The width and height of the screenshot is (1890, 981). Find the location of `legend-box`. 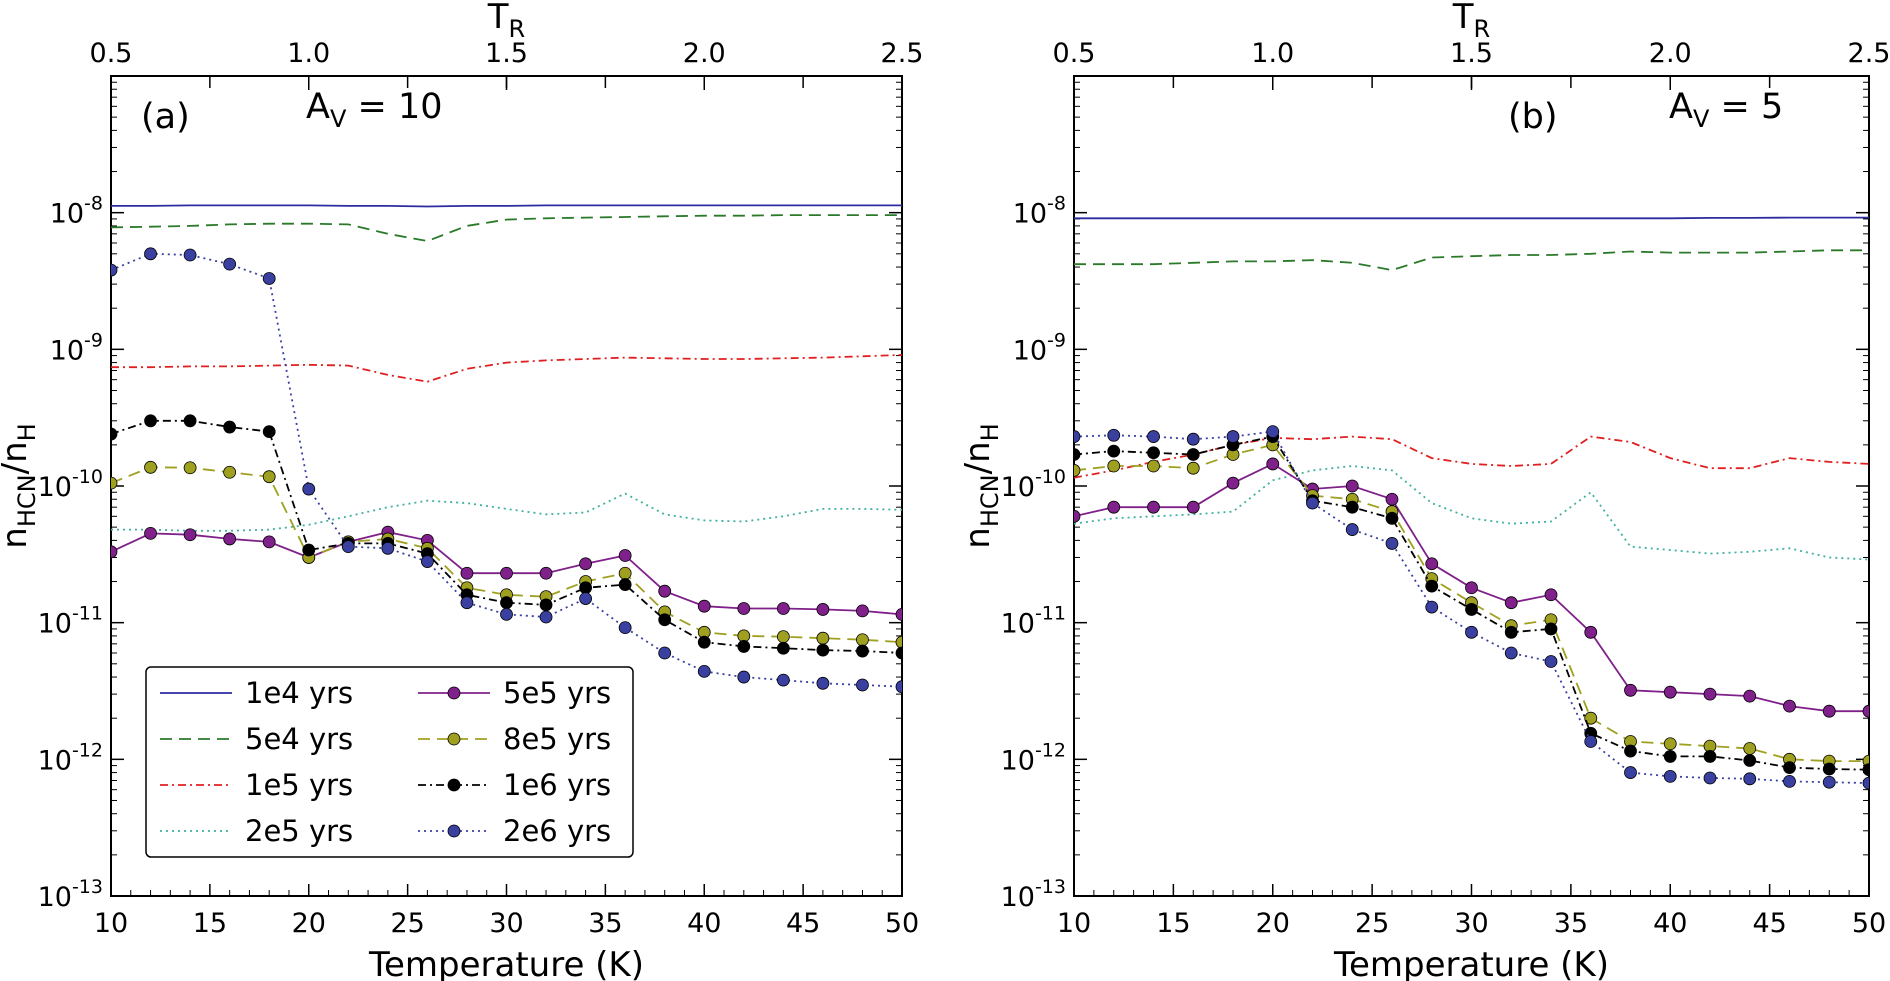

legend-box is located at coordinates (389, 762).